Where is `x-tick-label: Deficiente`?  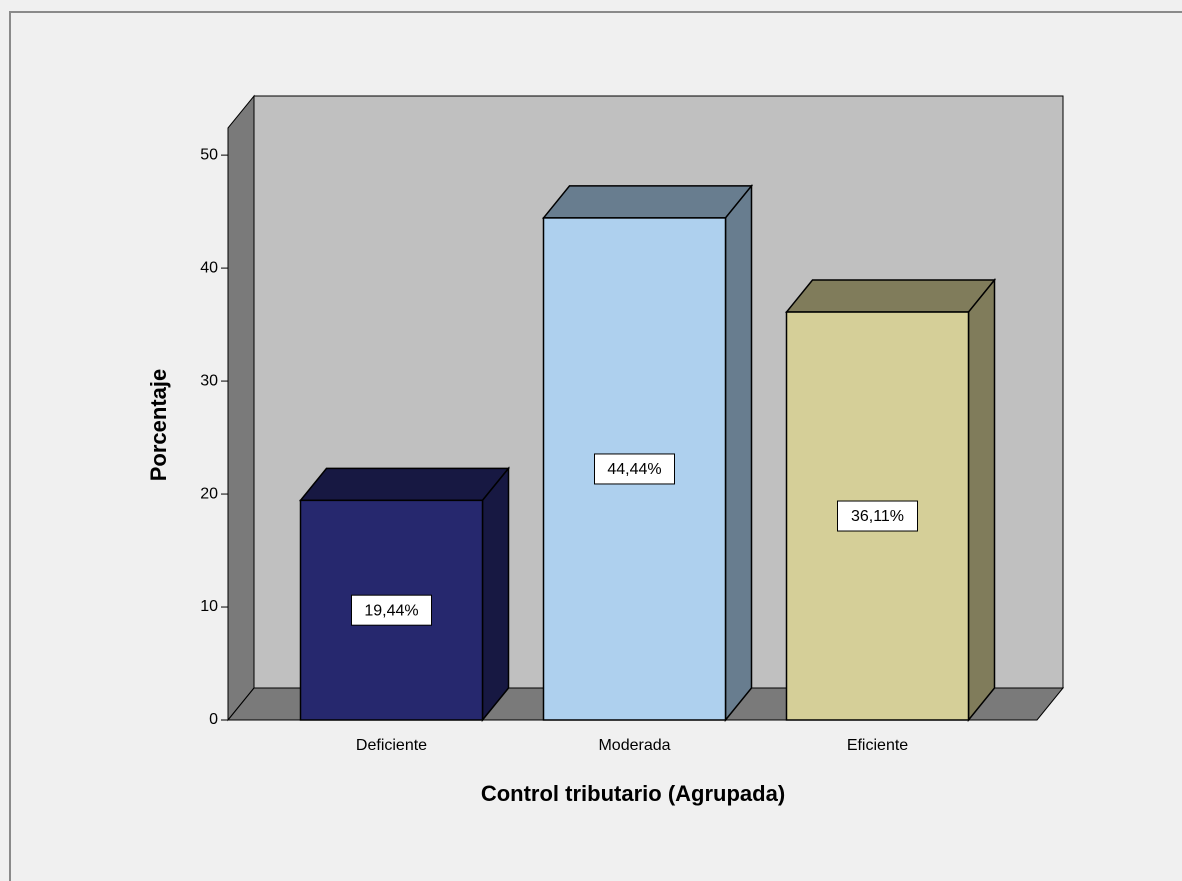
x-tick-label: Deficiente is located at coordinates (391, 745).